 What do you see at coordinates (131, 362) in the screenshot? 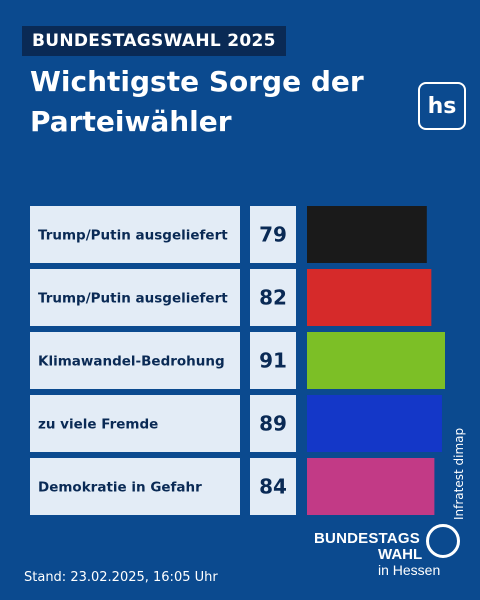
I see `category-label: Klimawandel-Bedrohung` at bounding box center [131, 362].